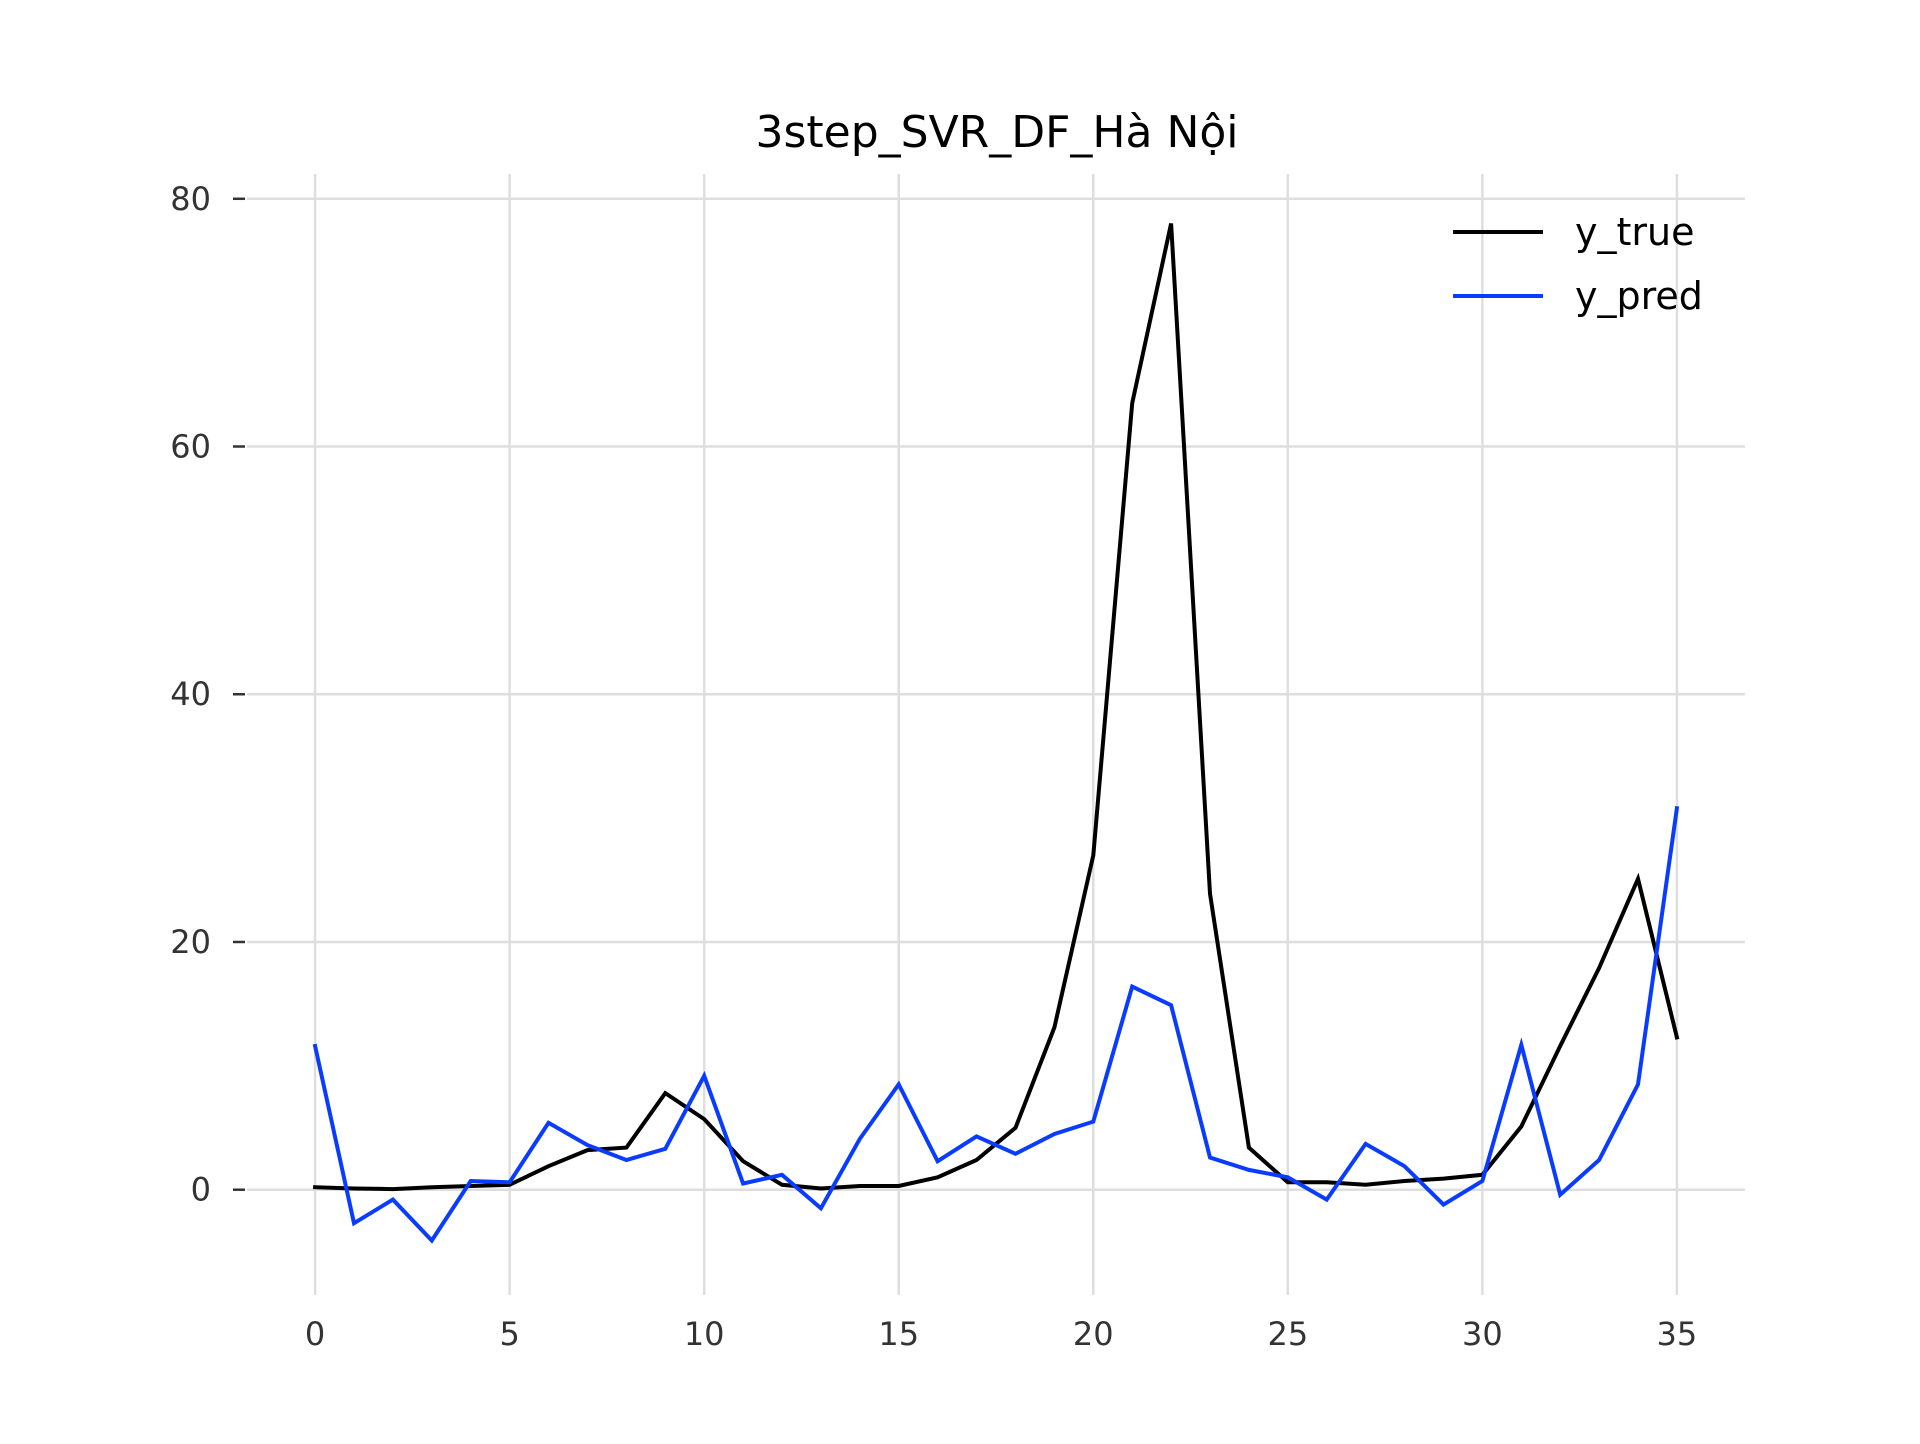 Image resolution: width=1920 pixels, height=1444 pixels. What do you see at coordinates (1093, 1334) in the screenshot?
I see `x-tick-label: 20` at bounding box center [1093, 1334].